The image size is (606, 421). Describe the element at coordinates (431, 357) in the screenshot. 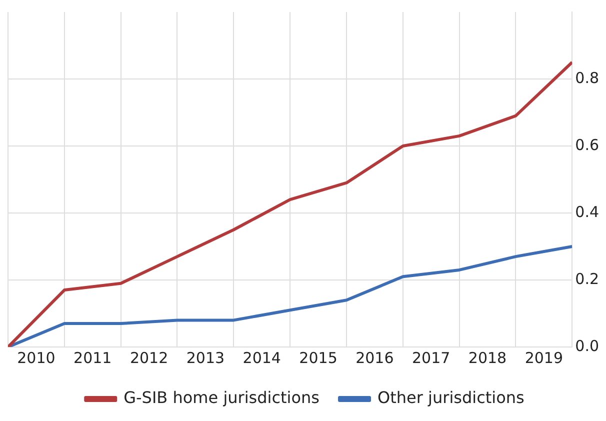

I see `x-tick-label: 2017` at that location.